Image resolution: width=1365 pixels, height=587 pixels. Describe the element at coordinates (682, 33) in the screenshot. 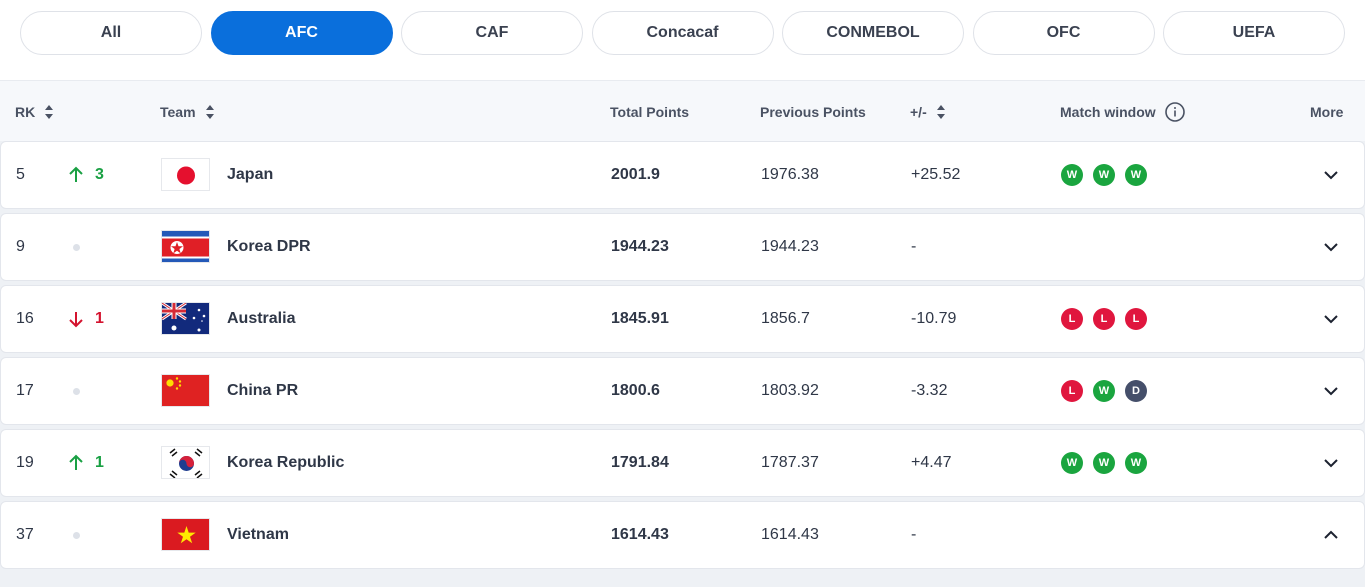

I see `tab: Concacaf` at that location.